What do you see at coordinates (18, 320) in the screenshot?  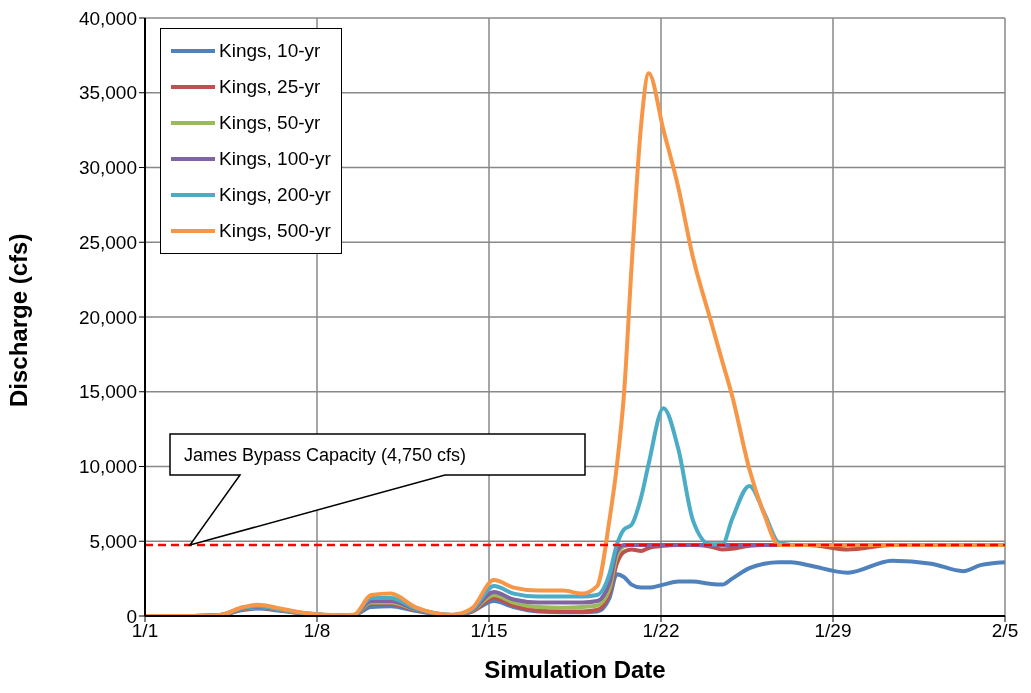 I see `y-axis-title: Discharge (cfs)` at bounding box center [18, 320].